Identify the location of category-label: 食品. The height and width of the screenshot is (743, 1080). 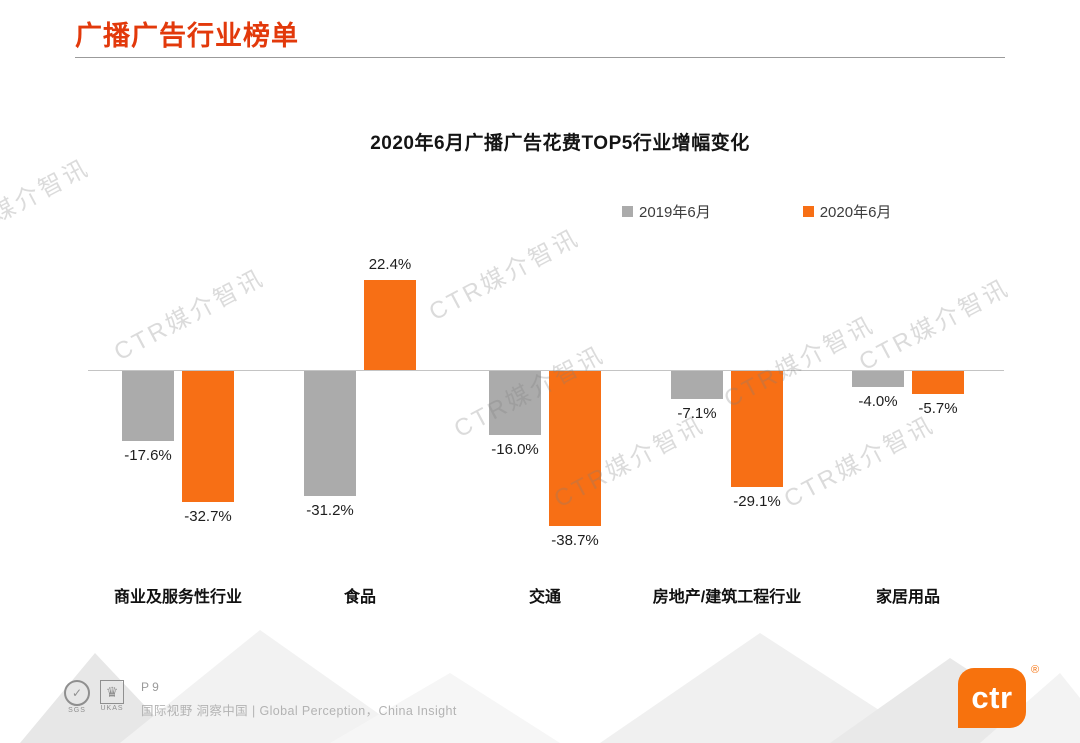
(359, 597).